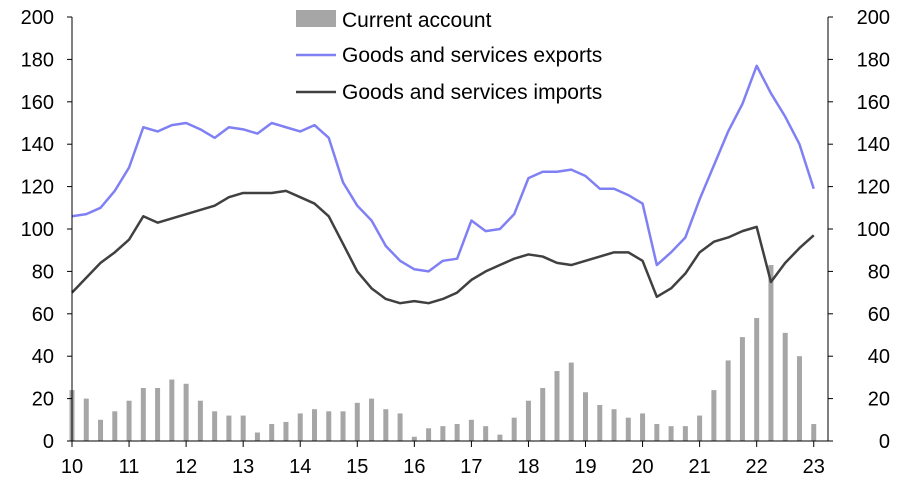 The image size is (905, 483). I want to click on right-y-tick-label: 0, so click(884, 442).